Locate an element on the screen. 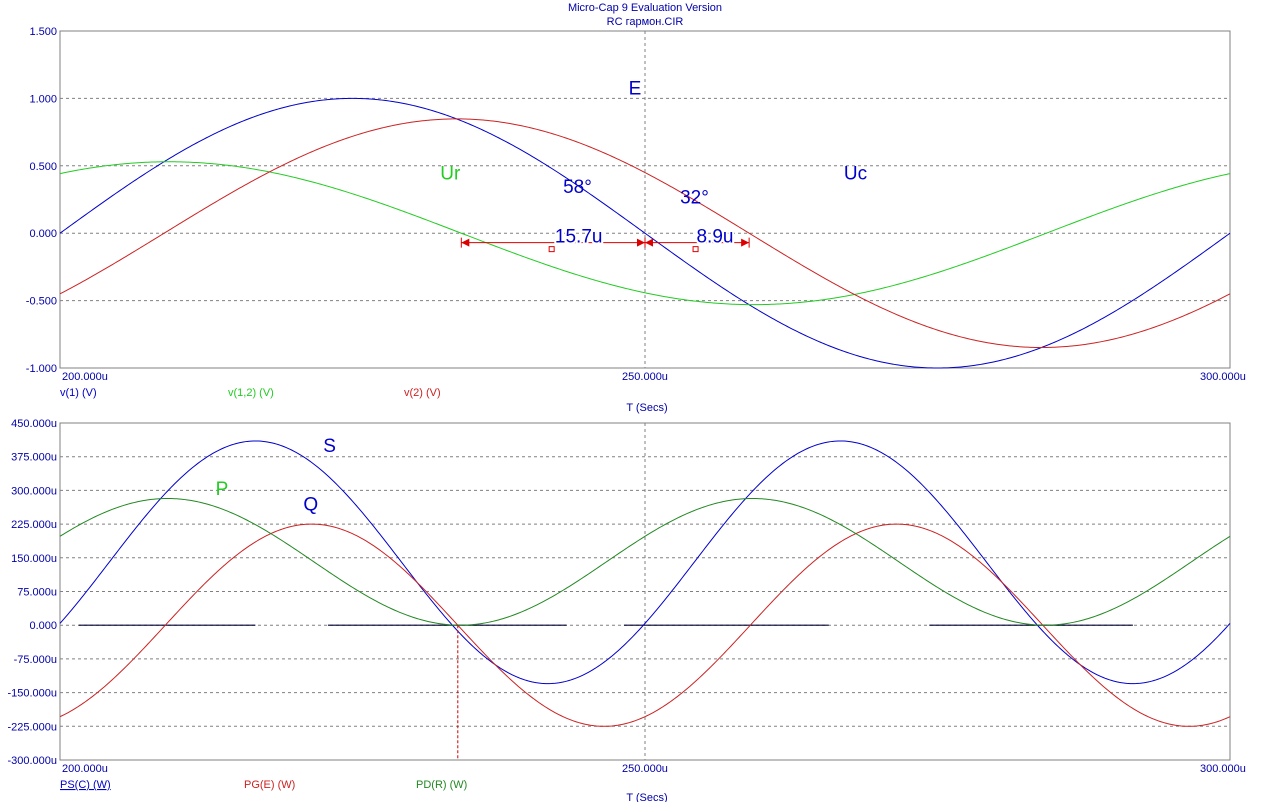  y-tick-label: -0.500 is located at coordinates (41, 302).